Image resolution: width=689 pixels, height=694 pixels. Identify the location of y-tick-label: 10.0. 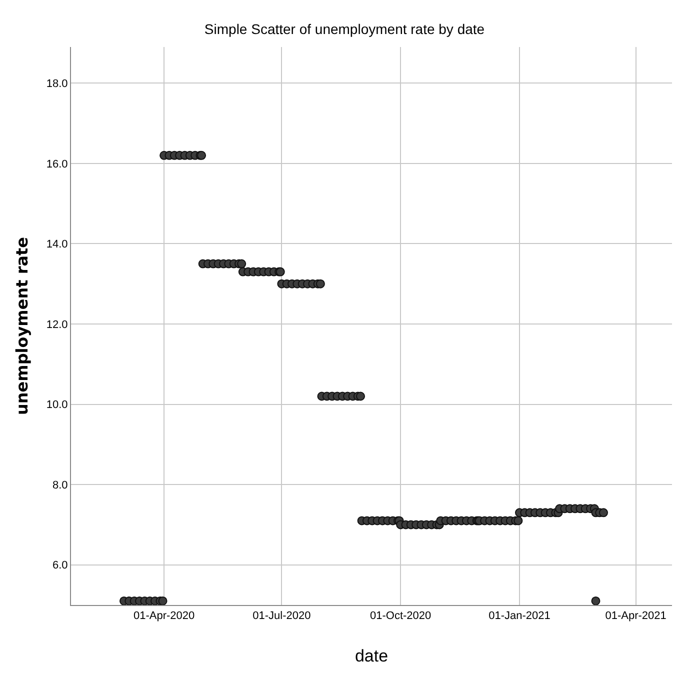
(57, 405).